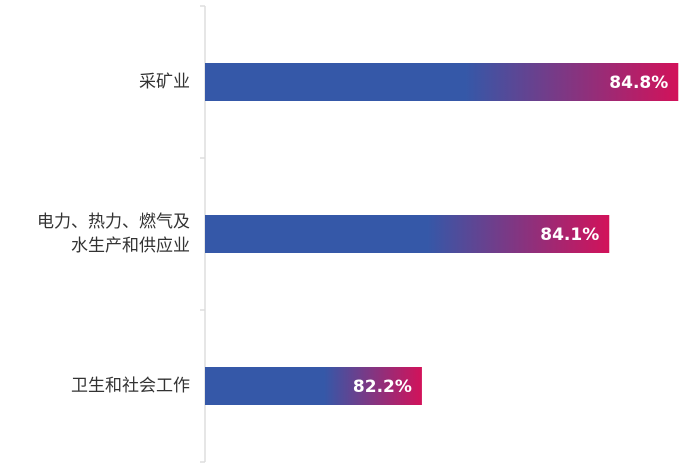  Describe the element at coordinates (638, 83) in the screenshot. I see `value-label: 84.8%` at that location.